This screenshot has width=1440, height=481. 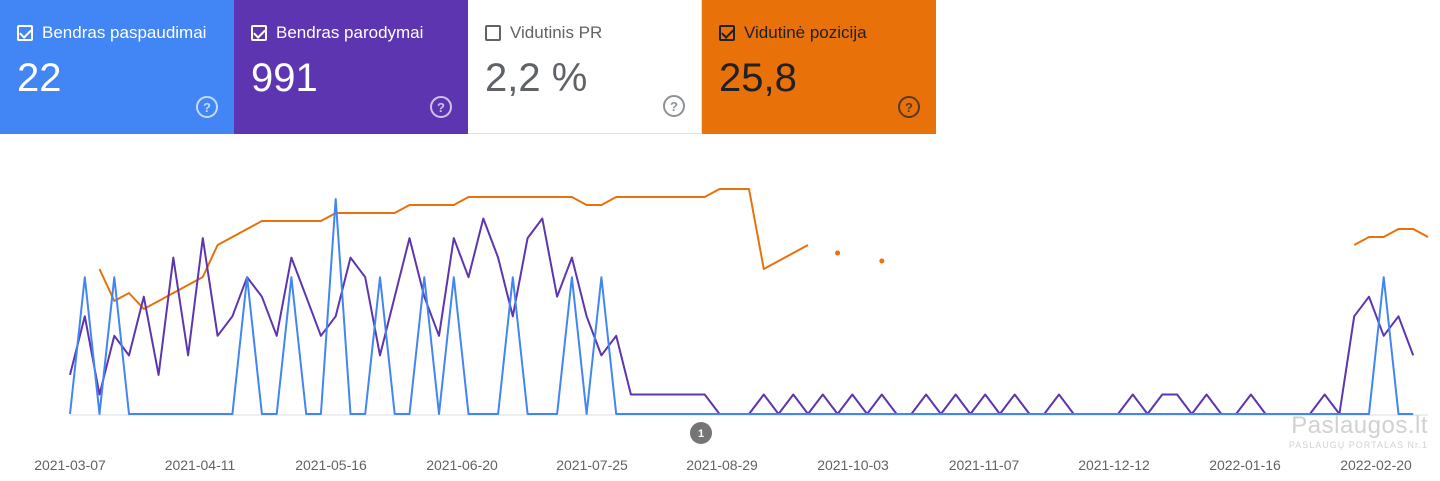 What do you see at coordinates (70, 465) in the screenshot?
I see `x-tick-label: 2021-03-07` at bounding box center [70, 465].